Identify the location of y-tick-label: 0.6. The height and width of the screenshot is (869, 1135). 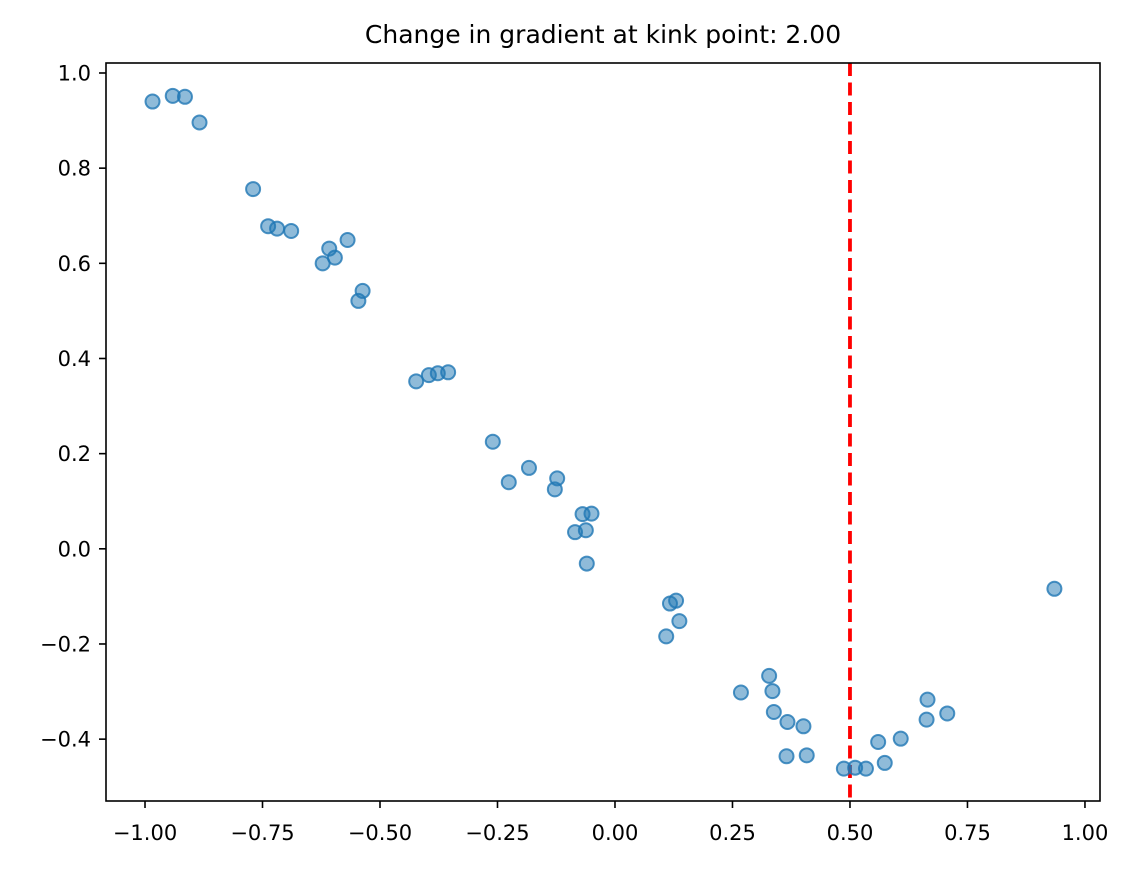
(74, 264).